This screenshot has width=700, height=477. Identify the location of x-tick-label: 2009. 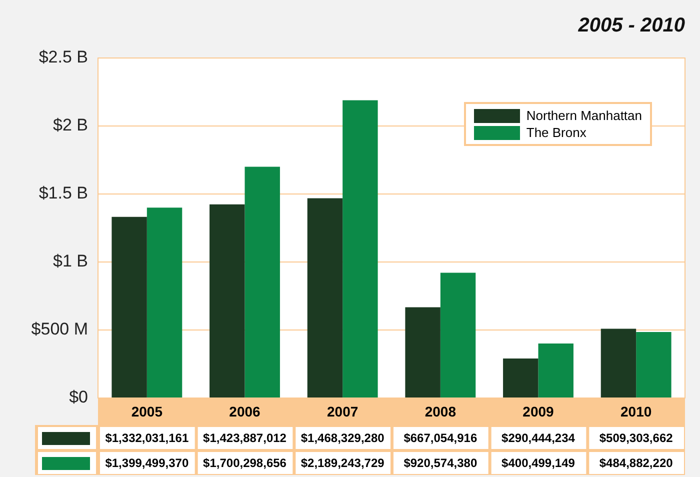
(538, 411).